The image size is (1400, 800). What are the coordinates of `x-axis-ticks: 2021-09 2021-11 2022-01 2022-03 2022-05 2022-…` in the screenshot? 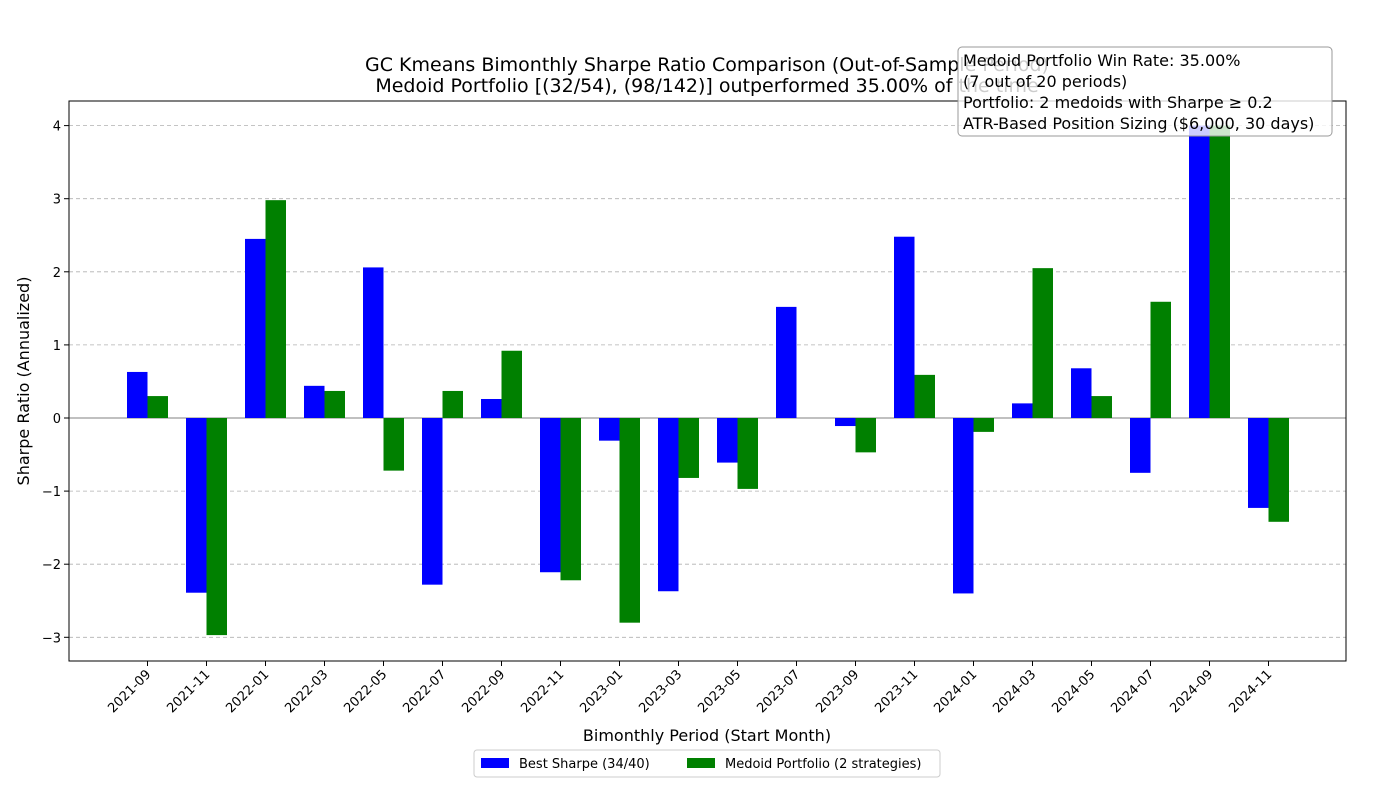 It's located at (690, 688).